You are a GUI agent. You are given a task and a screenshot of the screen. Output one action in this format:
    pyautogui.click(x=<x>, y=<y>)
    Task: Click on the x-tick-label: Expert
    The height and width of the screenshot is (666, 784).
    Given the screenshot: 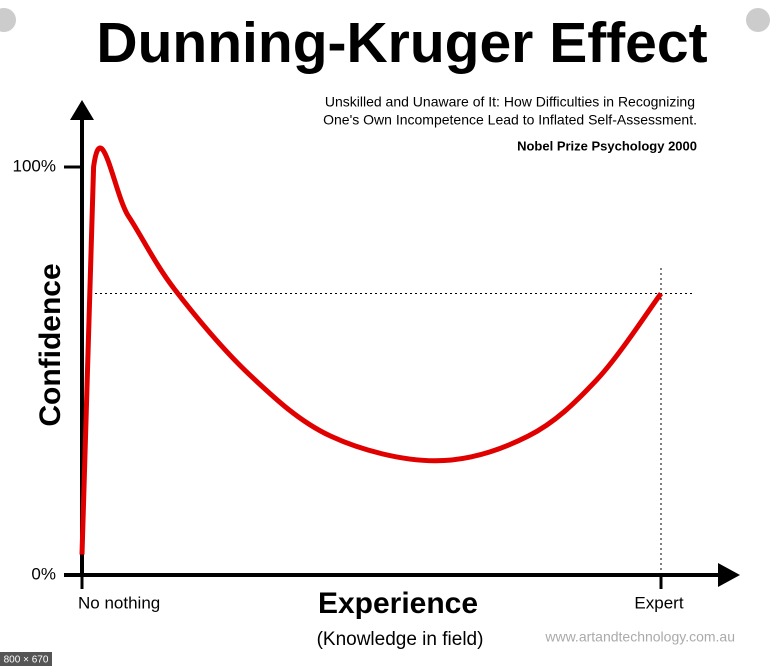 What is the action you would take?
    pyautogui.click(x=658, y=602)
    